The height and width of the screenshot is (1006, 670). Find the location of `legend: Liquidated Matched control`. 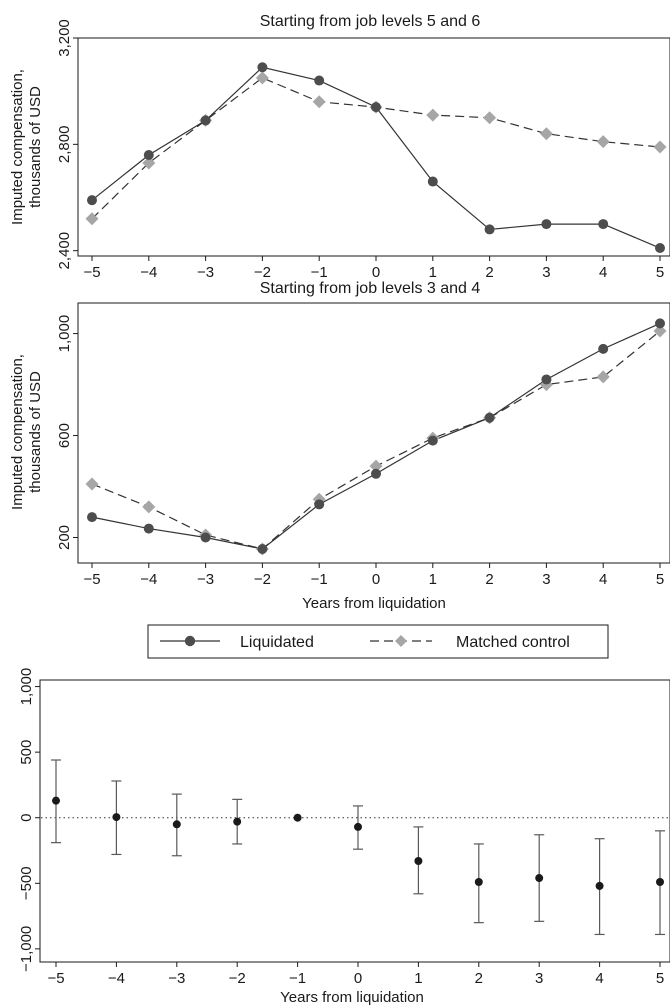

legend: Liquidated Matched control is located at coordinates (378, 641).